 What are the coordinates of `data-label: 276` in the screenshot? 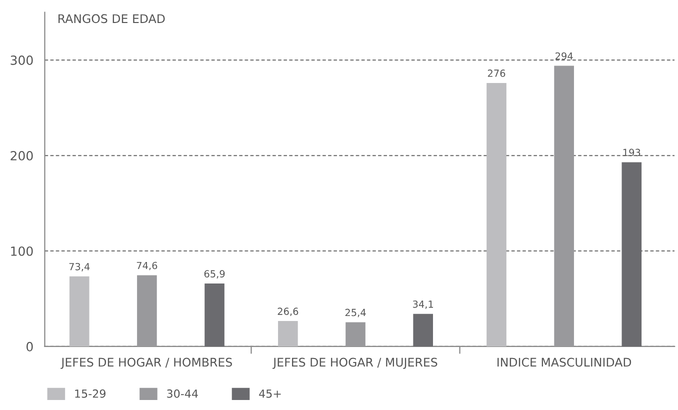 It's located at (497, 73).